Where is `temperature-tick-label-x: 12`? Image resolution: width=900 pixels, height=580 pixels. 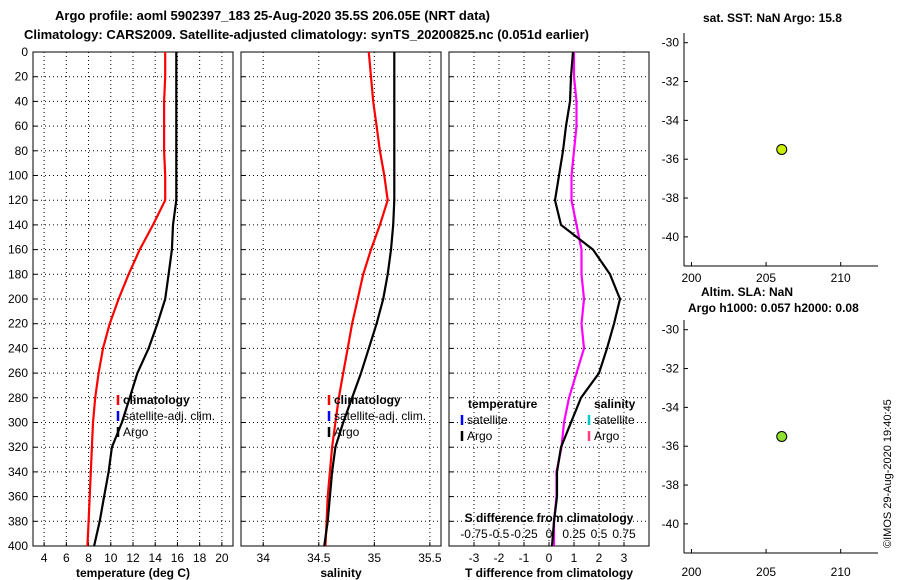
temperature-tick-label-x: 12 is located at coordinates (133, 558).